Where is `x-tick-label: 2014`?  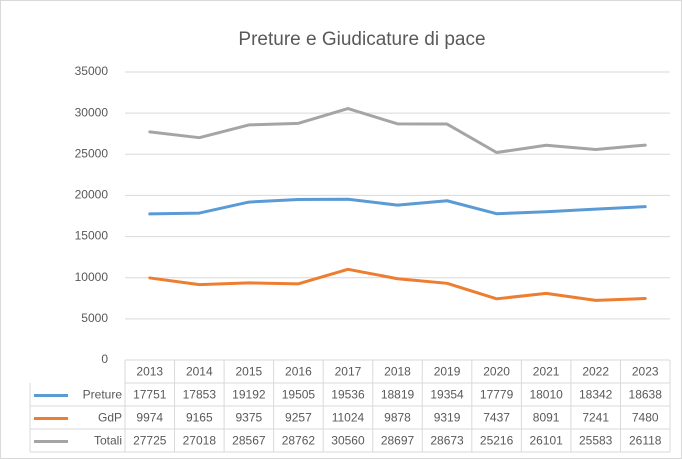 x-tick-label: 2014 is located at coordinates (199, 372).